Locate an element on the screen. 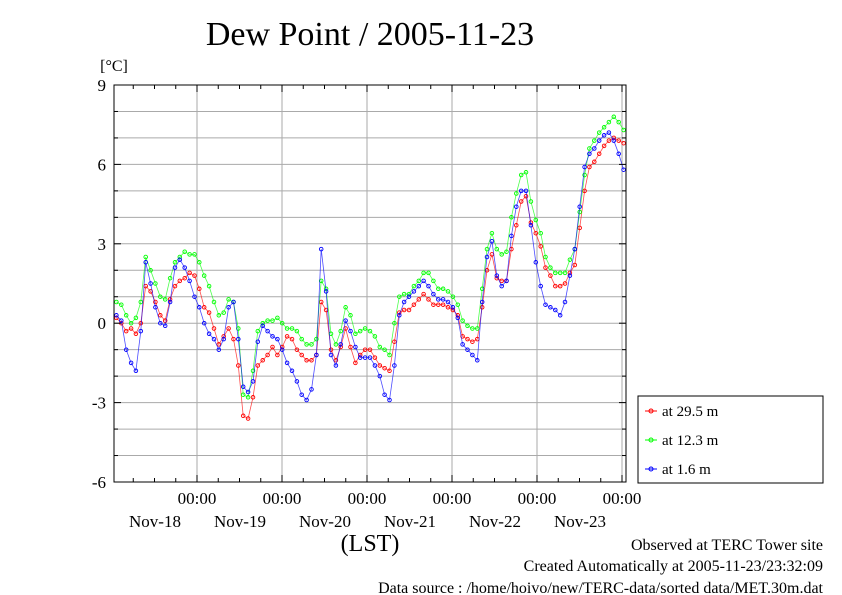 The height and width of the screenshot is (595, 842). x-axis-label: (LST) is located at coordinates (370, 544).